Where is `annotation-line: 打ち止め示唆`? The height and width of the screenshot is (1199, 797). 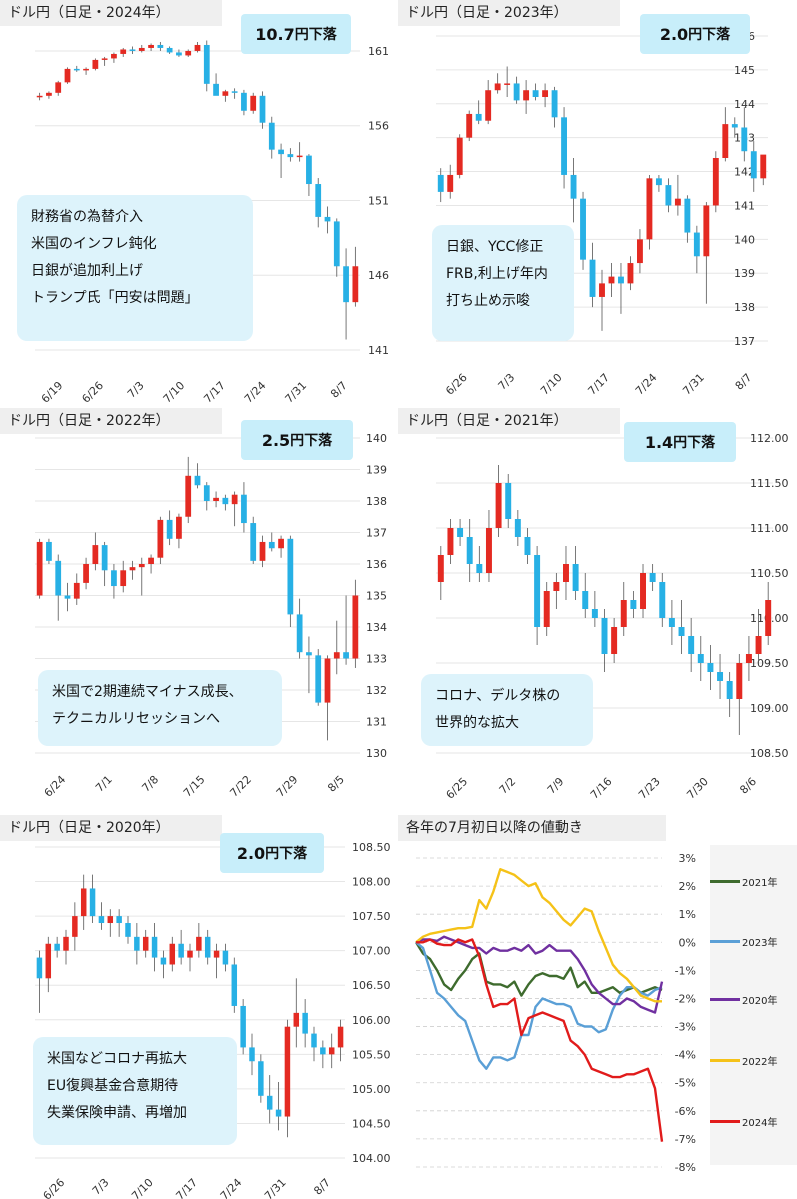 annotation-line: 打ち止め示唆 is located at coordinates (488, 301).